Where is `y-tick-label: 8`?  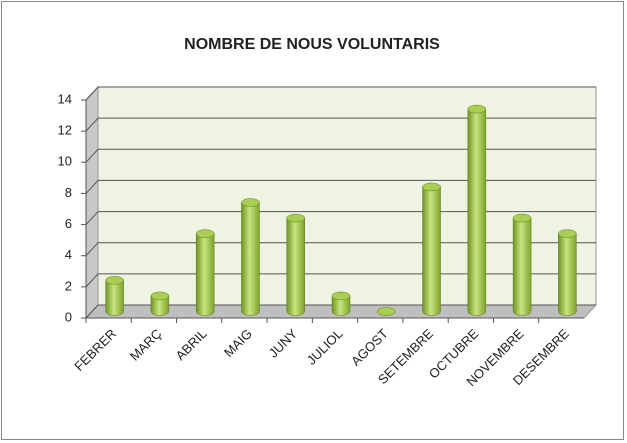
y-tick-label: 8 is located at coordinates (68, 192).